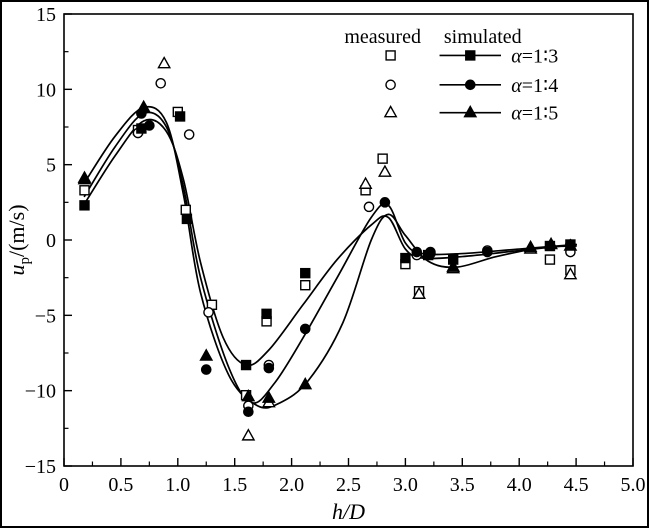 Image resolution: width=649 pixels, height=528 pixels. I want to click on y-axis-title: up/(m/s), so click(18, 239).